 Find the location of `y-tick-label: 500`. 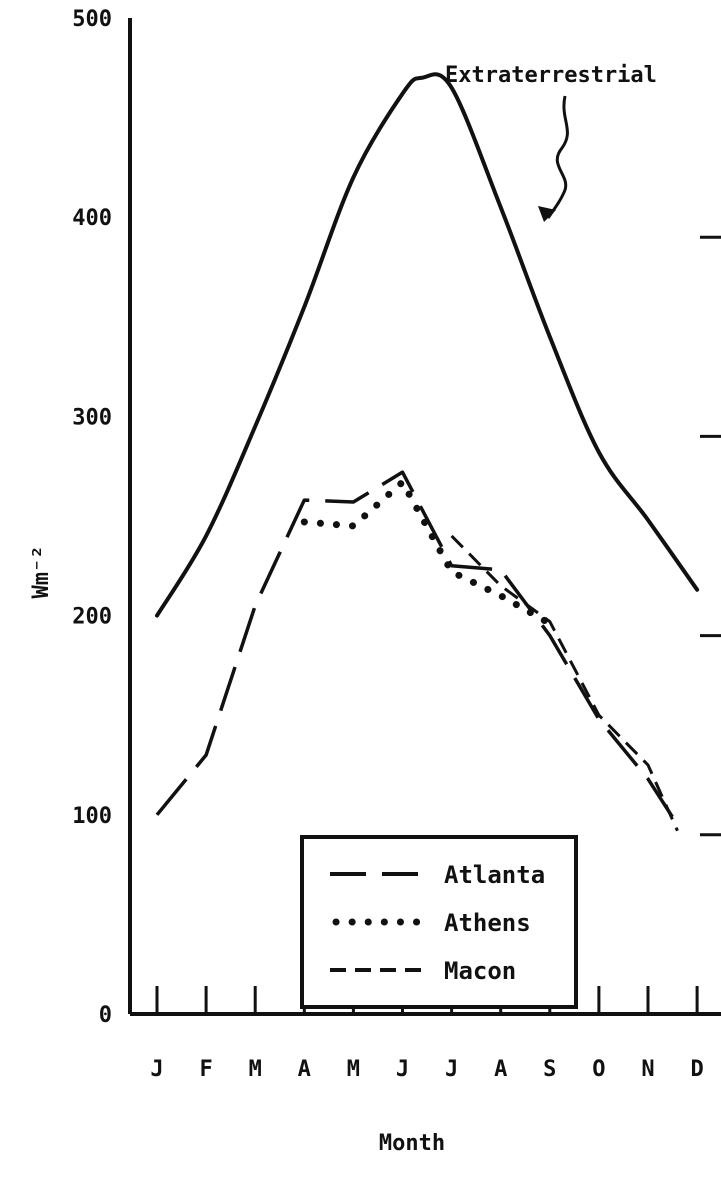

y-tick-label: 500 is located at coordinates (92, 19).